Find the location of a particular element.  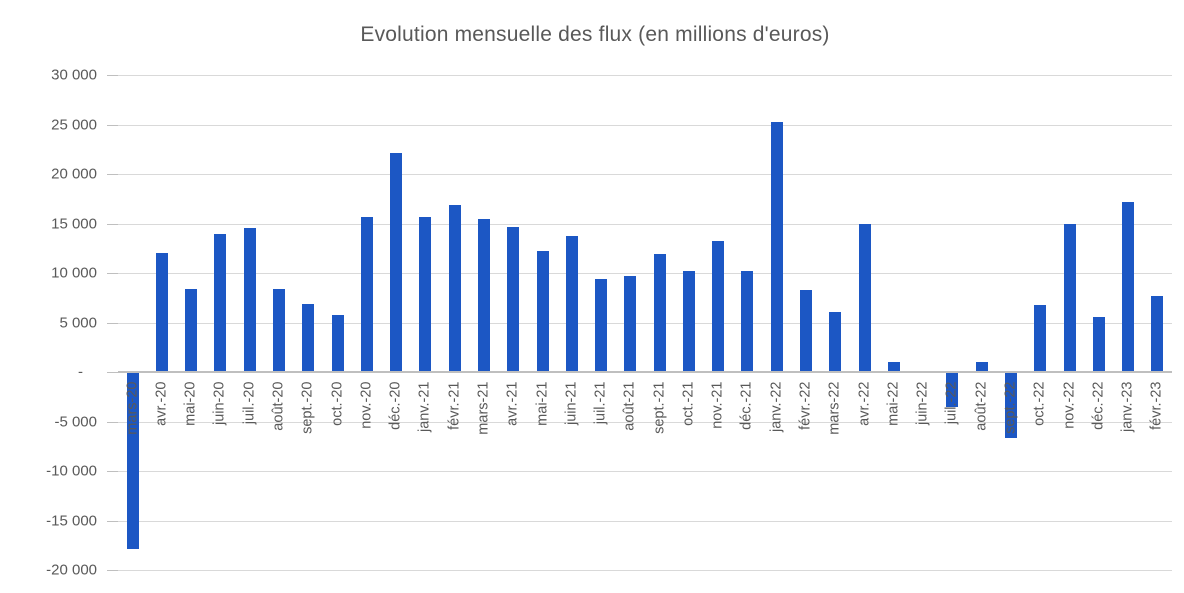

x-axis-label: janv.-21 is located at coordinates (424, 406).